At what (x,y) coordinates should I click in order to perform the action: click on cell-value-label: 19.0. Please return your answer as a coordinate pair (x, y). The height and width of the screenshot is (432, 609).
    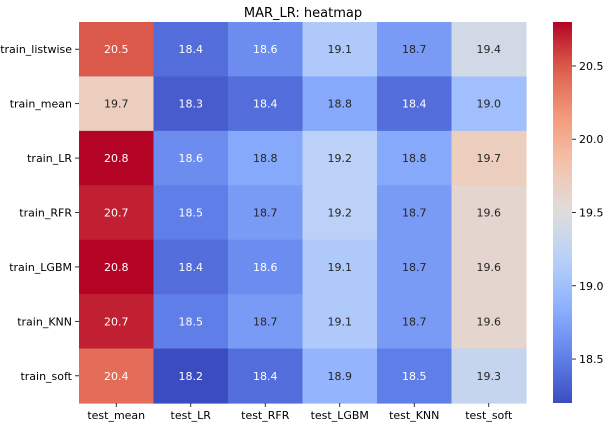
    Looking at the image, I should click on (489, 104).